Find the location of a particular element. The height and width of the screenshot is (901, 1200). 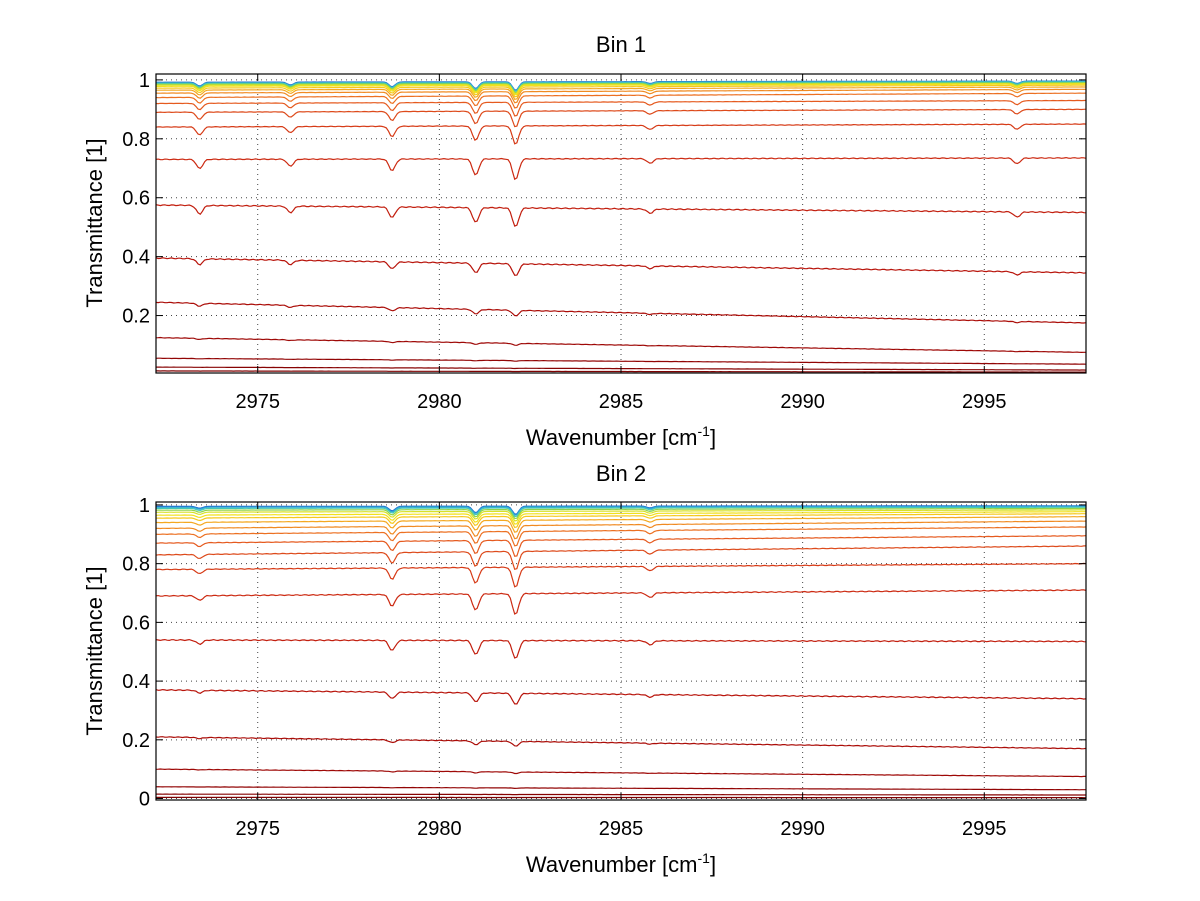

chart-title: Bin 2 is located at coordinates (621, 473).